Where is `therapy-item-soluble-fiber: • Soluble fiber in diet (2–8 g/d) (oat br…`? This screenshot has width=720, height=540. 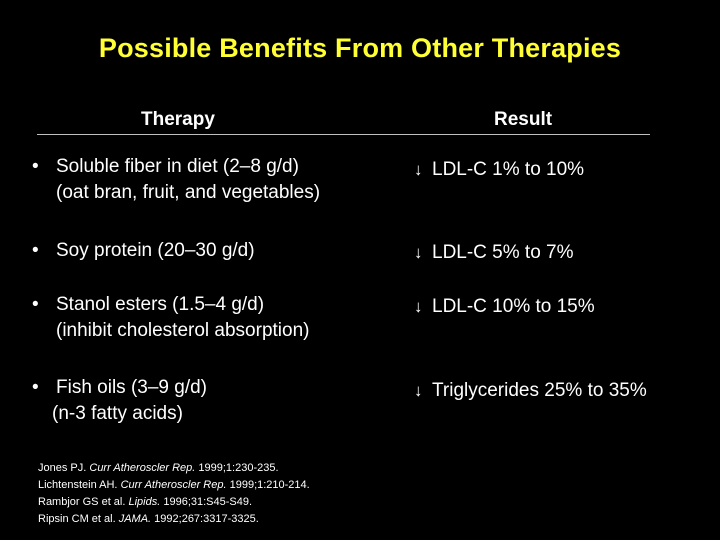 therapy-item-soluble-fiber: • Soluble fiber in diet (2–8 g/d) (oat br… is located at coordinates (212, 180).